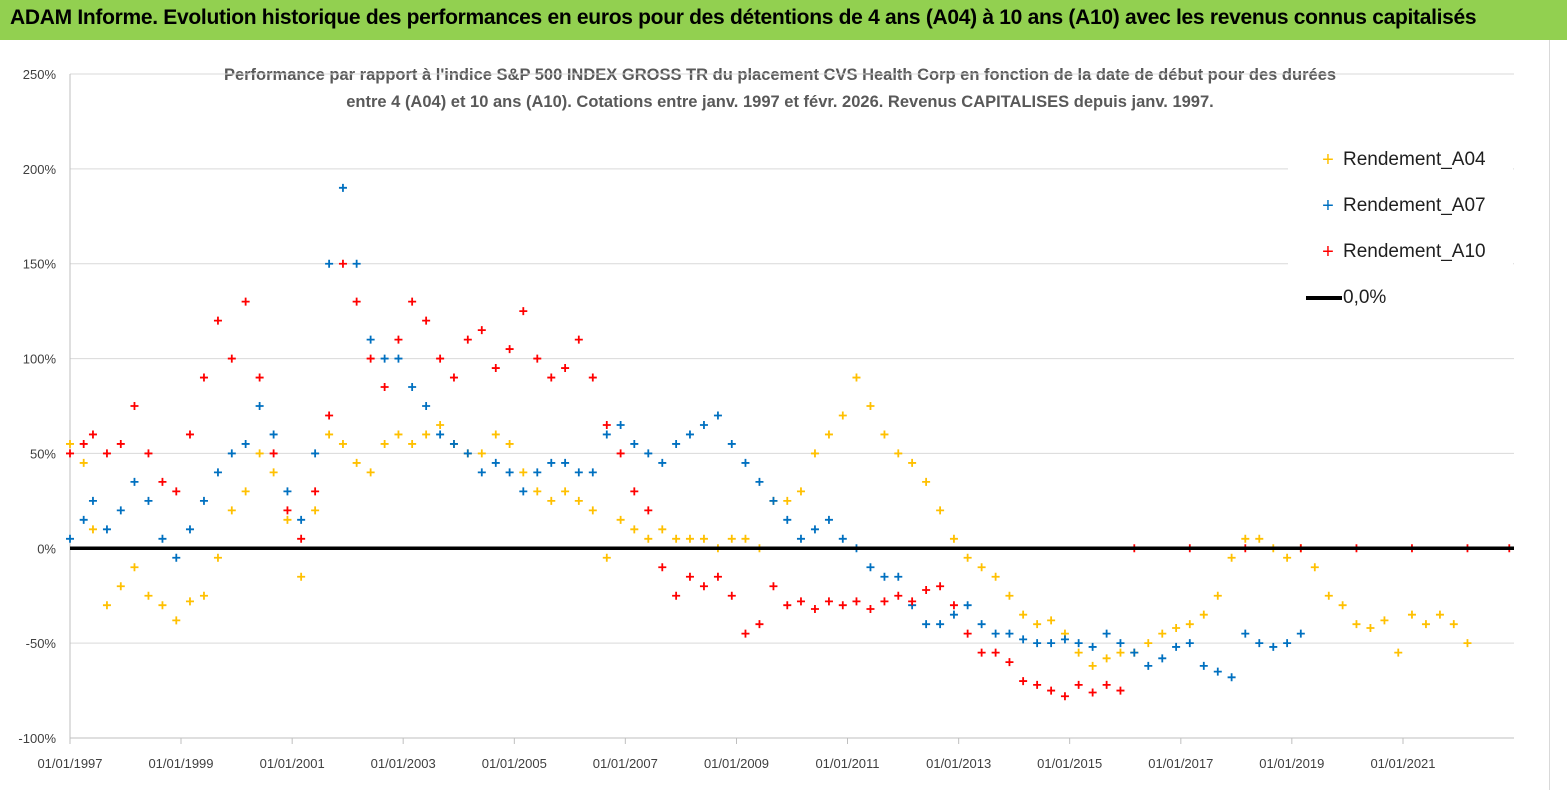  What do you see at coordinates (40, 169) in the screenshot?
I see `y-tick-label: 200%` at bounding box center [40, 169].